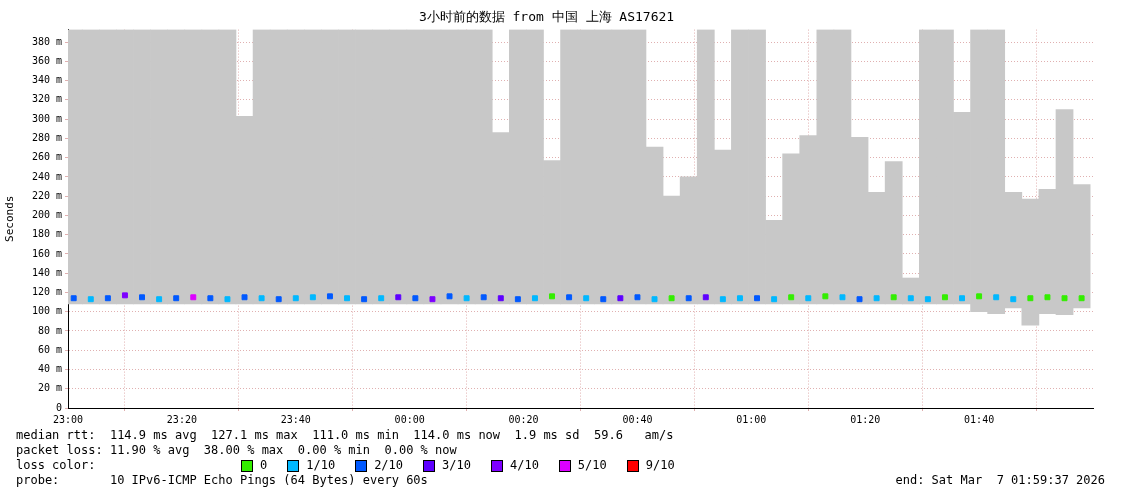 The width and height of the screenshot is (1121, 494). Describe the element at coordinates (1000, 480) in the screenshot. I see `text: end: Sat Mar 7 01:59:37 2026` at that location.